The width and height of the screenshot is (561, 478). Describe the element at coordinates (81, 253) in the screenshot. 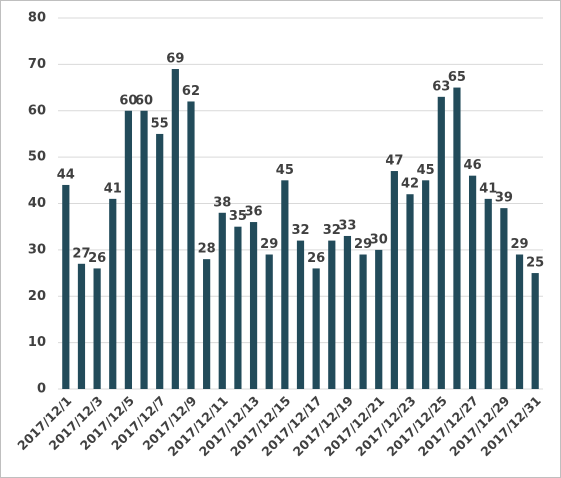

I see `value-label: 27` at that location.